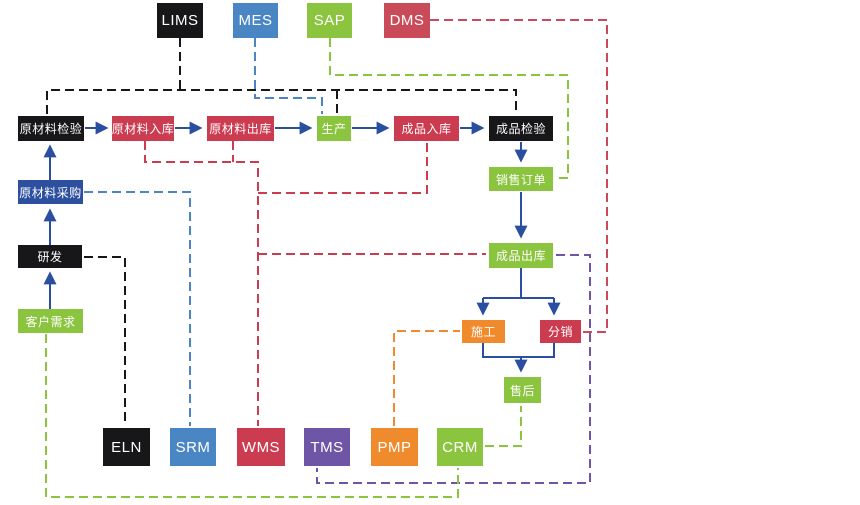  Describe the element at coordinates (521, 128) in the screenshot. I see `node-finished-goods-inspection: 成品检验` at that location.